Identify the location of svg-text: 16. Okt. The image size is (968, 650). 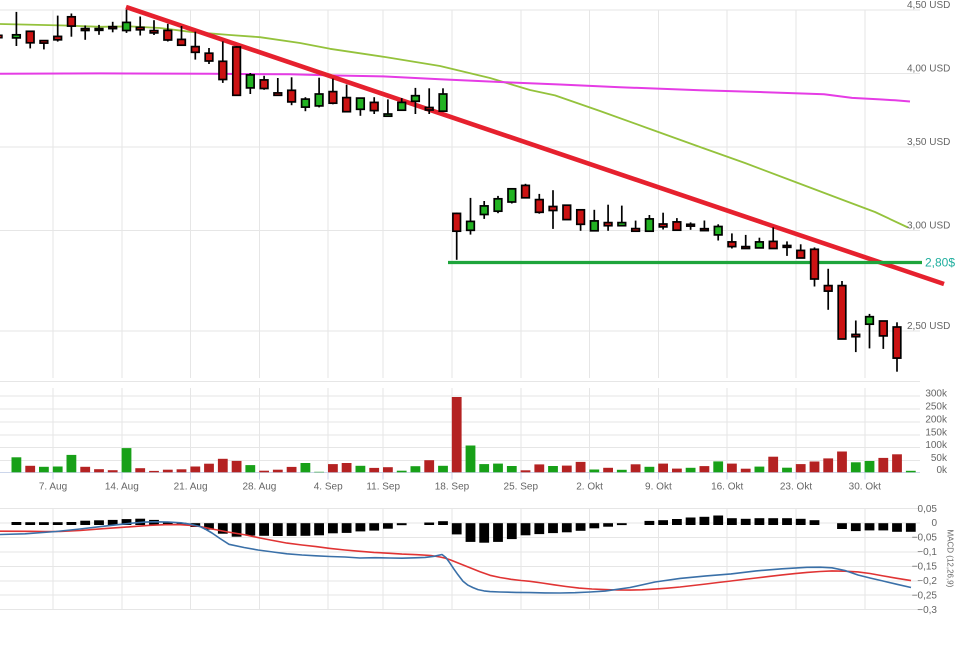
(727, 487).